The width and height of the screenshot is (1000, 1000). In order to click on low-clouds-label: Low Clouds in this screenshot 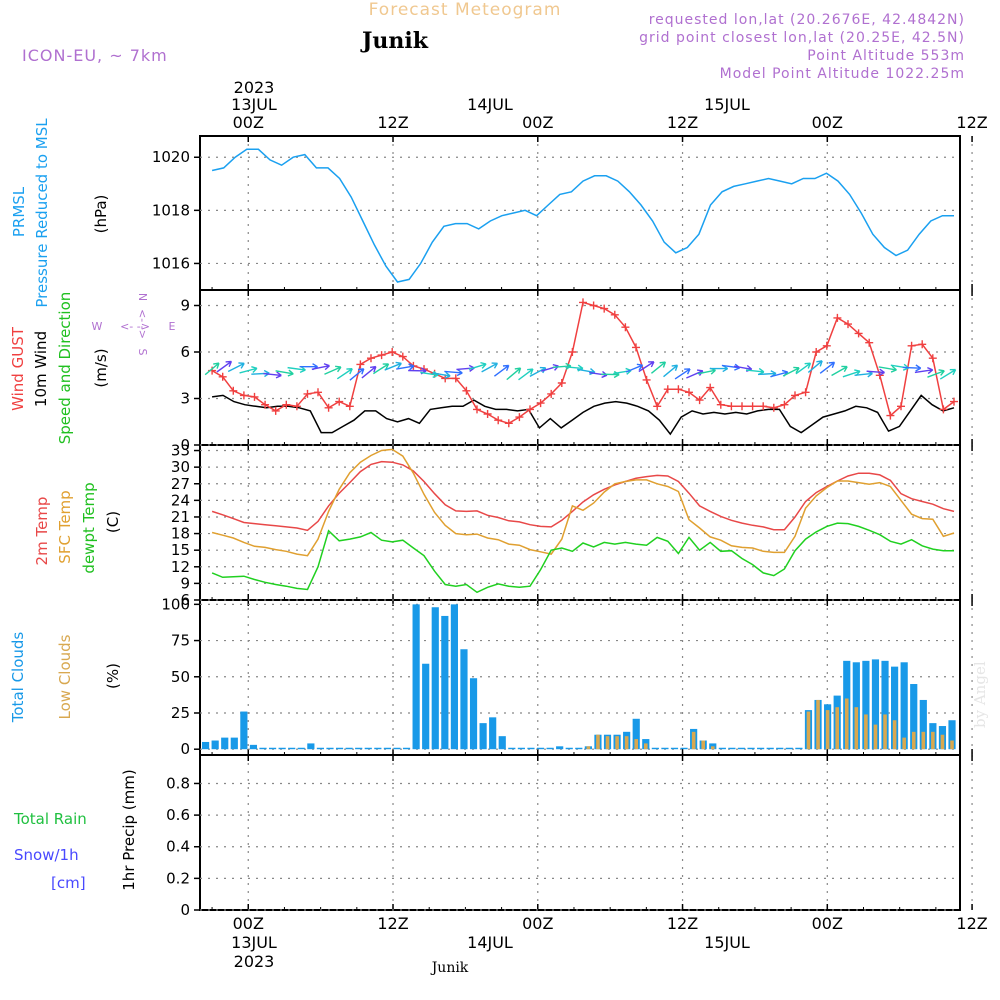, I will do `click(65, 676)`.